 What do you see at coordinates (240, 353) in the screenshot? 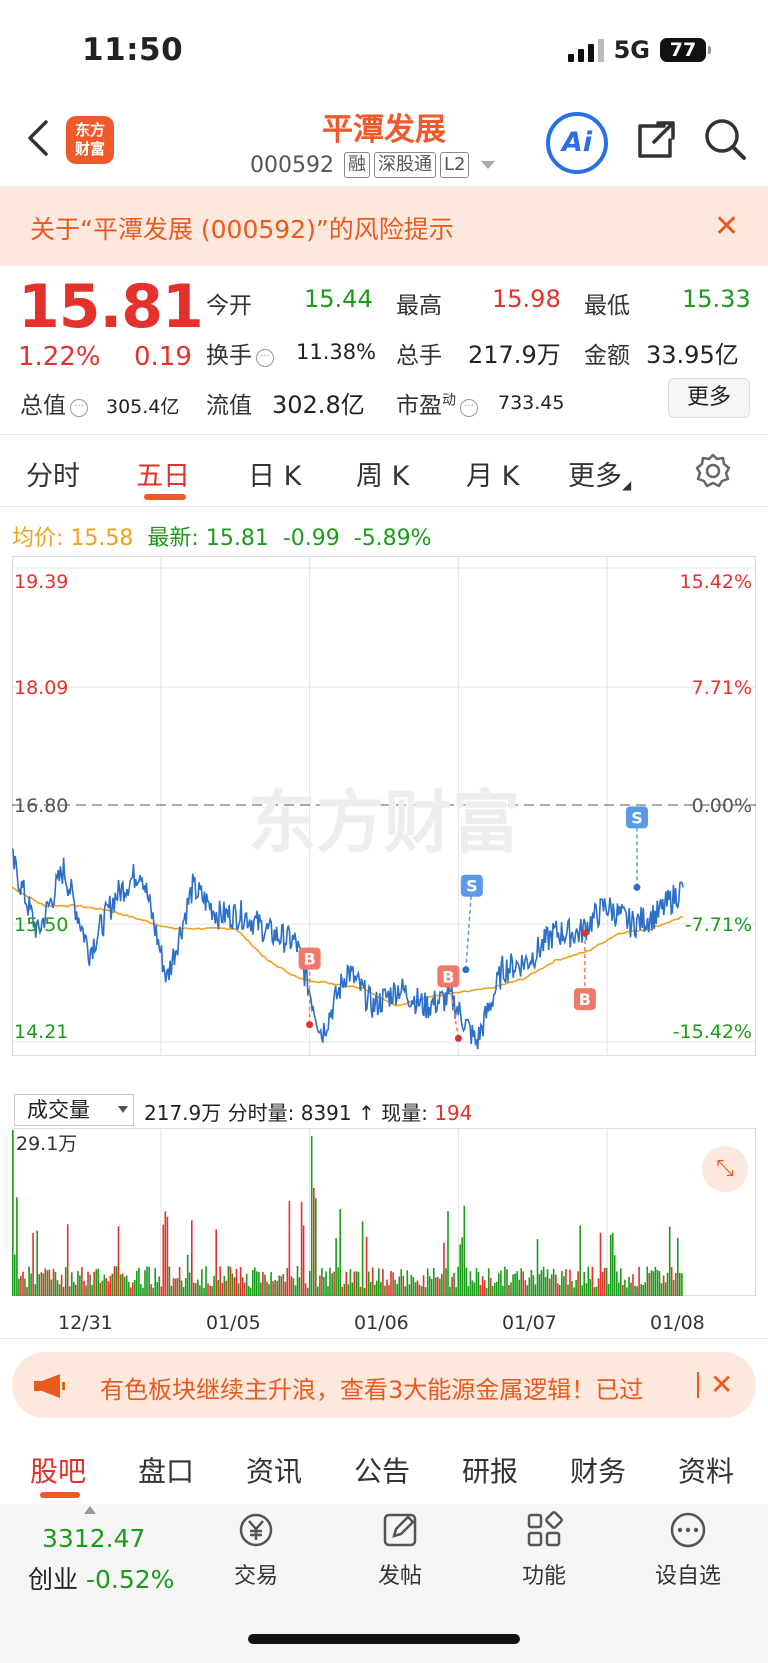
I see `turnover-label: 换手 ···` at bounding box center [240, 353].